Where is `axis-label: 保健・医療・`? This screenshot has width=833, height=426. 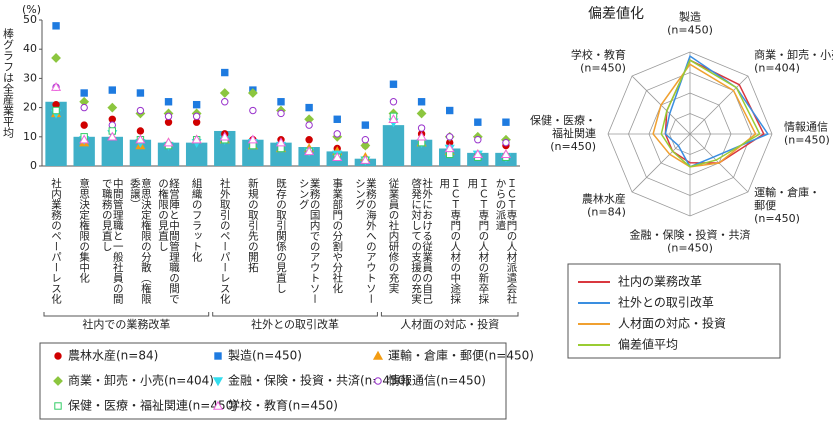
axis-label: 保健・医療・ is located at coordinates (563, 120).